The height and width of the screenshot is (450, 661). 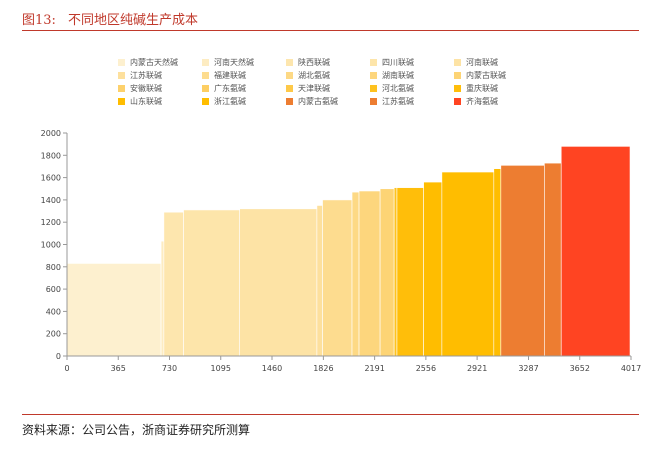 I want to click on legend-label: 山东联碱, so click(x=146, y=101).